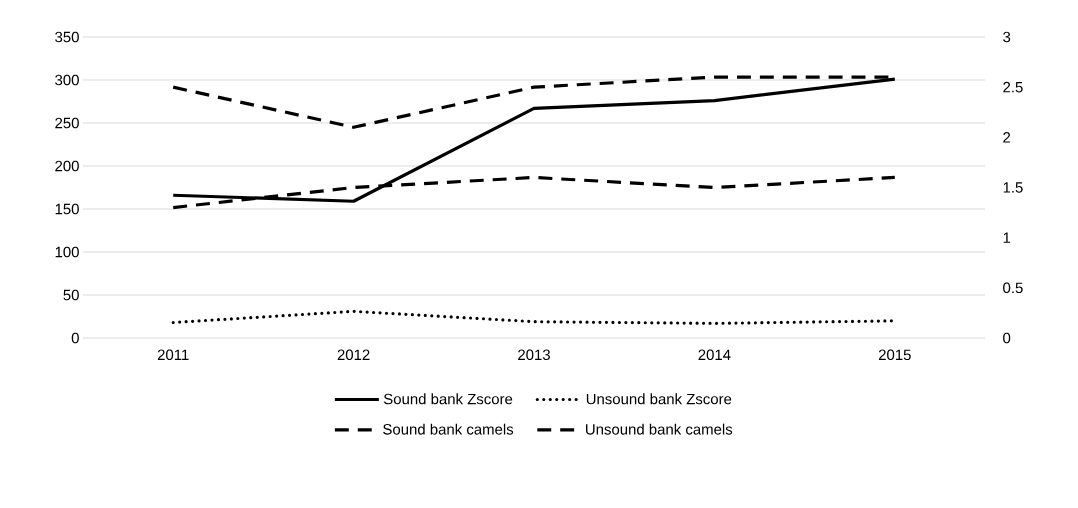 This screenshot has height=508, width=1078. I want to click on y-tick-label: 350, so click(67, 37).